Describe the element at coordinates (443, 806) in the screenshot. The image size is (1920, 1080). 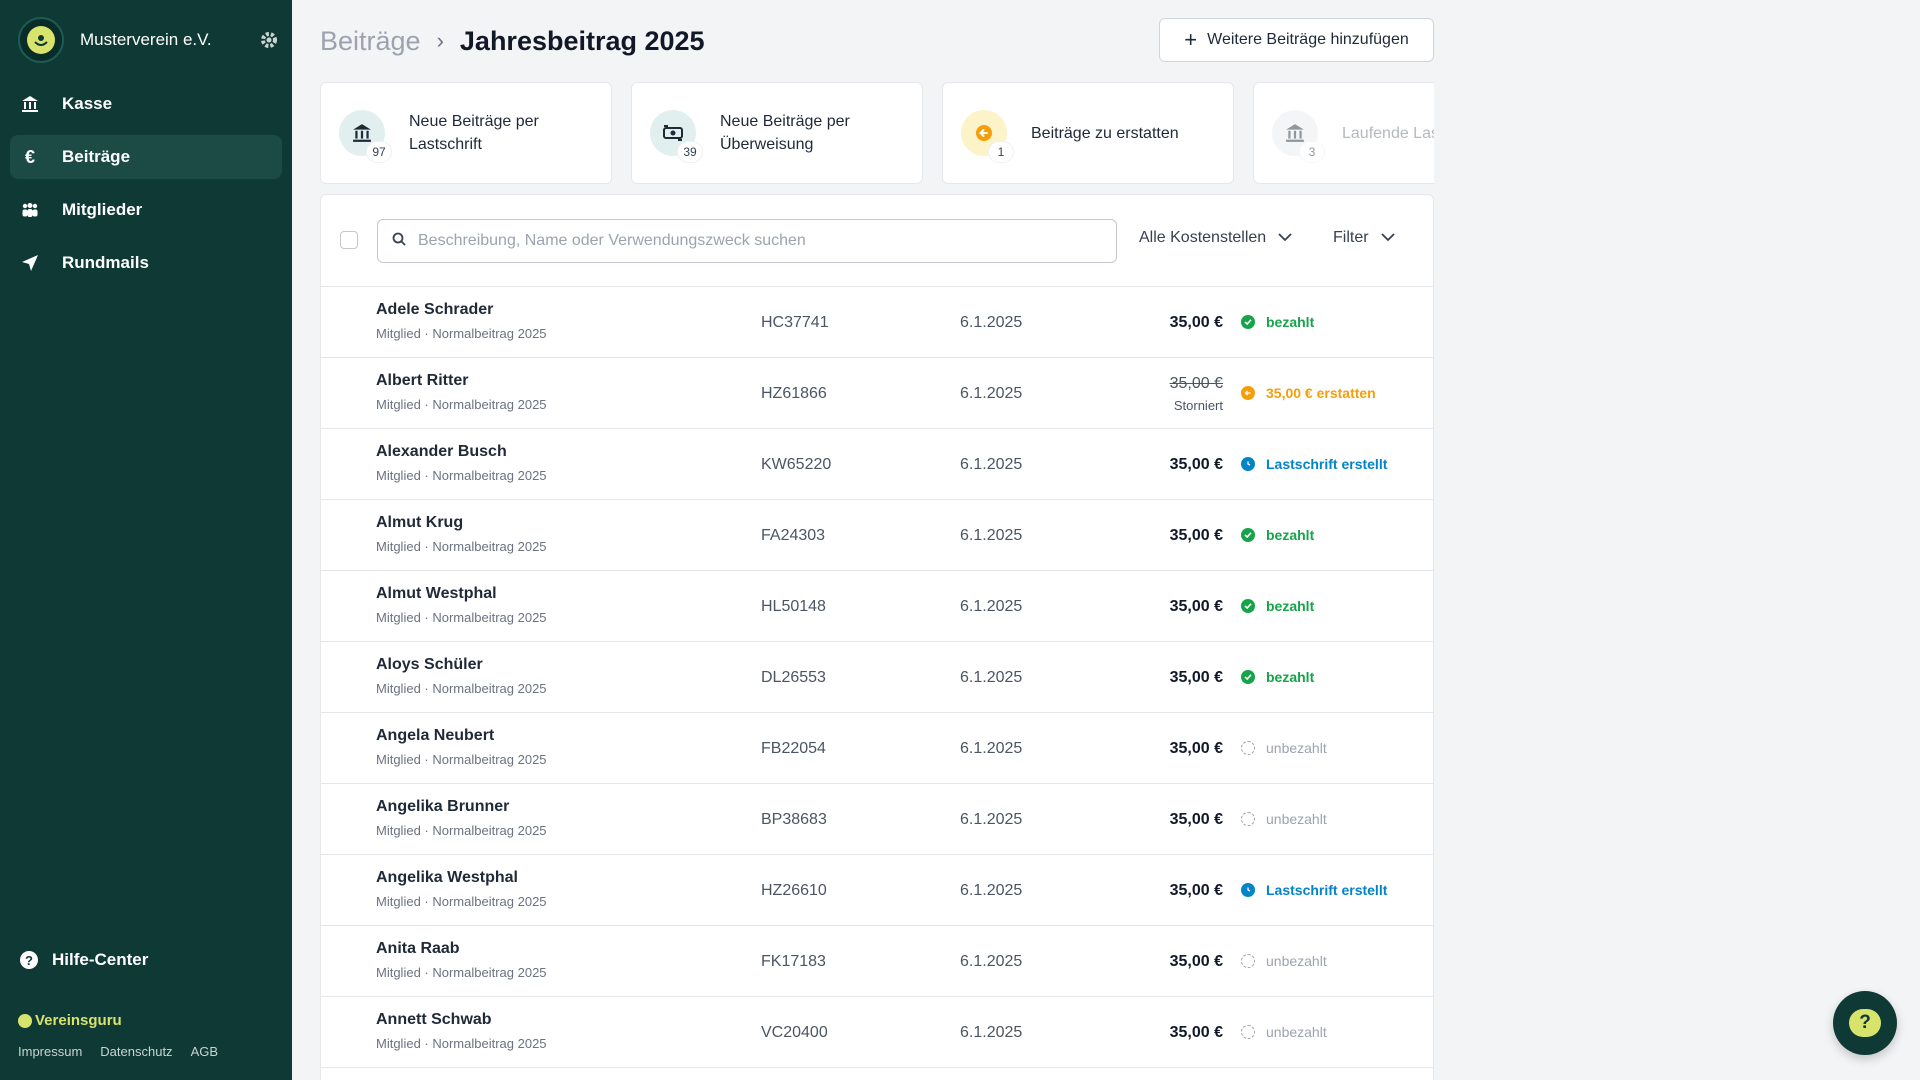
I see `member-name: Angelika Brunner` at that location.